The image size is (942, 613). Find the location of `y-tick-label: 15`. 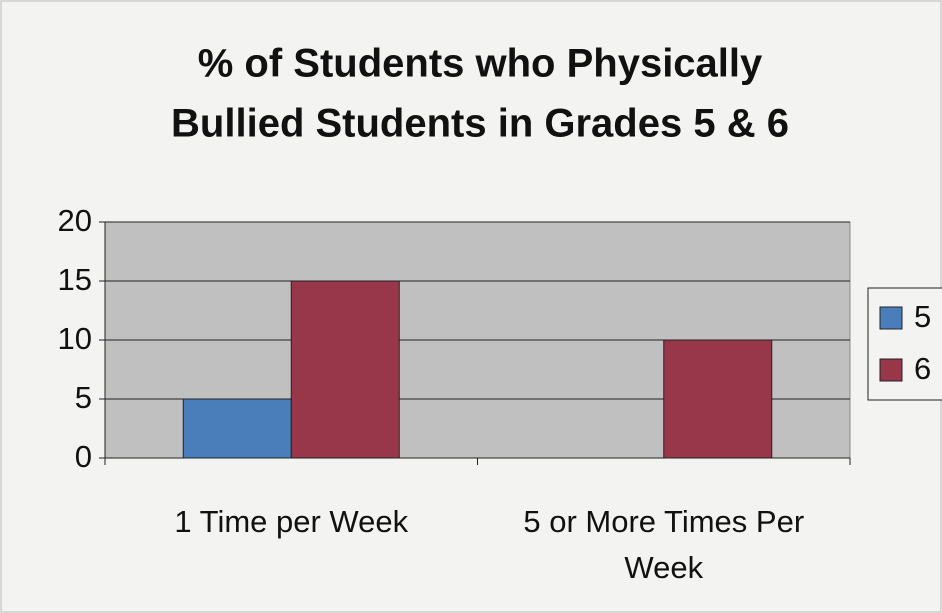

y-tick-label: 15 is located at coordinates (75, 279).